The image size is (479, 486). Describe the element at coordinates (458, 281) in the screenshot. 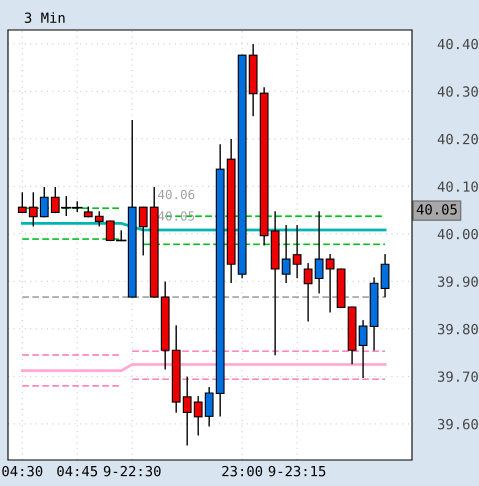

I see `y-tick-label: 39.90` at that location.